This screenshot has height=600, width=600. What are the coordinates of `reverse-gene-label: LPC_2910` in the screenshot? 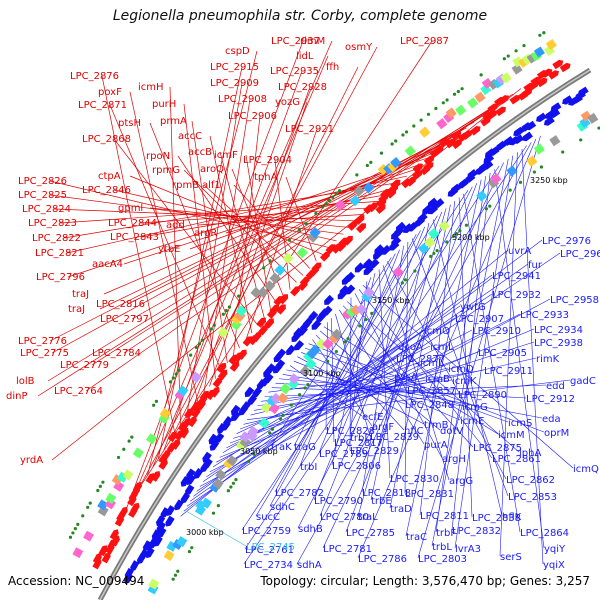 It's located at (496, 331).